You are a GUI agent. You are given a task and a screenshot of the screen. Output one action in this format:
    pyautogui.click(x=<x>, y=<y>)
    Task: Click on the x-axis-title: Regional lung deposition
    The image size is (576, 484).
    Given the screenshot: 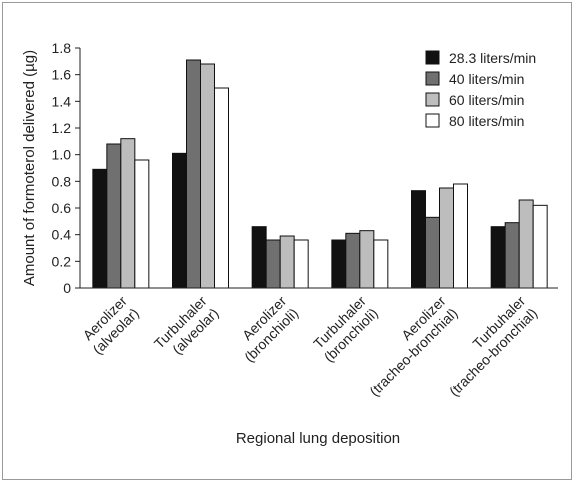 What is the action you would take?
    pyautogui.click(x=318, y=438)
    